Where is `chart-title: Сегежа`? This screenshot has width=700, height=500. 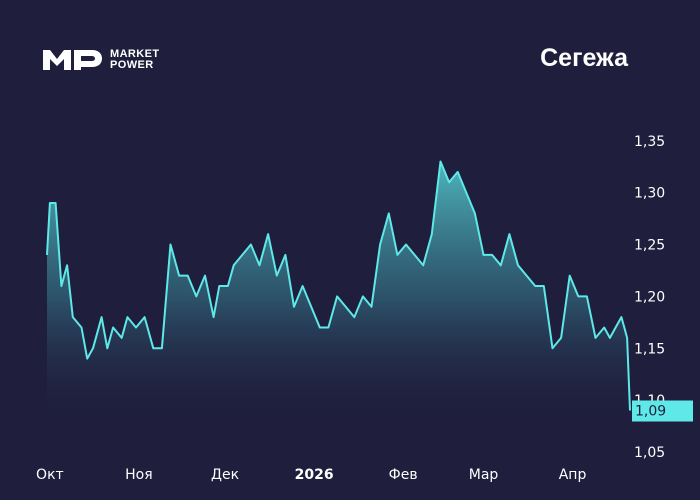
chart-title: Сегежа is located at coordinates (584, 58).